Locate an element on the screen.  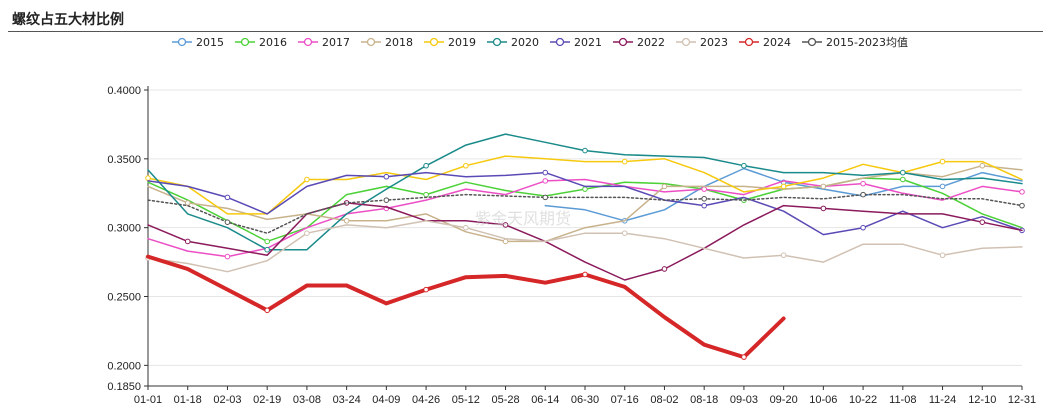
legend-label: 2017 is located at coordinates (336, 42).